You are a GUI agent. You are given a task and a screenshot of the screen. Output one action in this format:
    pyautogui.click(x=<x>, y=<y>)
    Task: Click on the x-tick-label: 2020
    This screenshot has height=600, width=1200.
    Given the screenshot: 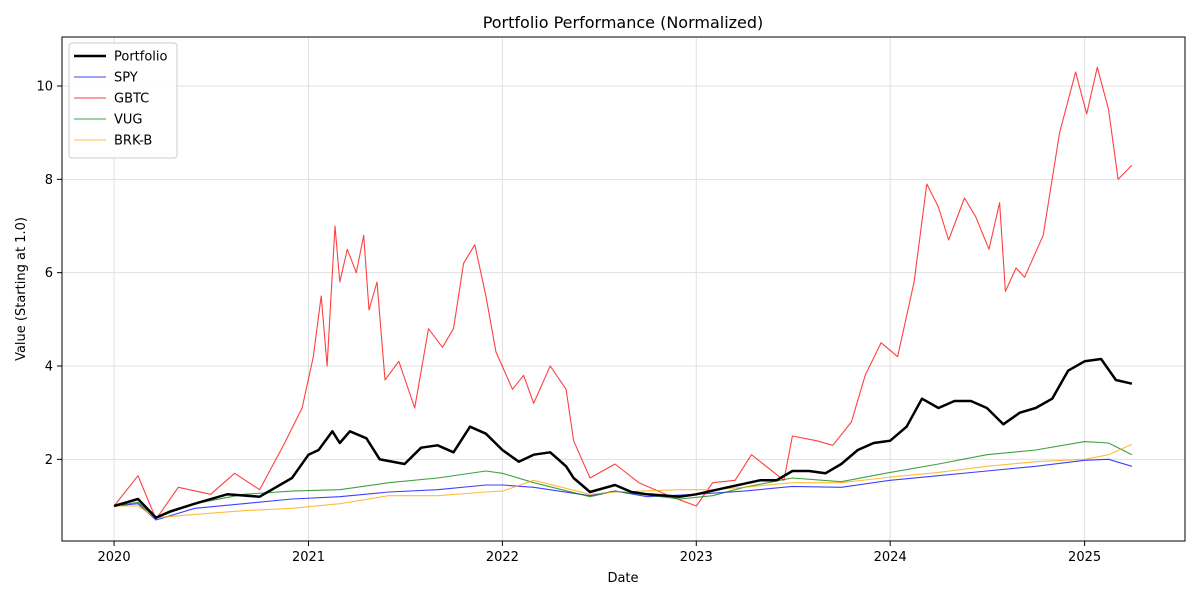 What is the action you would take?
    pyautogui.click(x=114, y=557)
    